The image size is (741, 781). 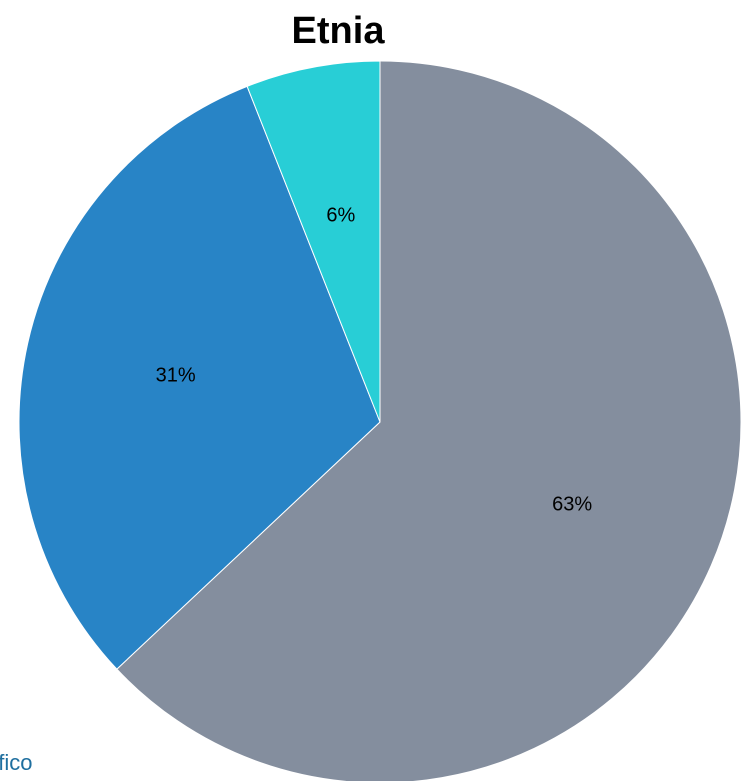 What do you see at coordinates (339, 31) in the screenshot?
I see `chart-title: Etnia` at bounding box center [339, 31].